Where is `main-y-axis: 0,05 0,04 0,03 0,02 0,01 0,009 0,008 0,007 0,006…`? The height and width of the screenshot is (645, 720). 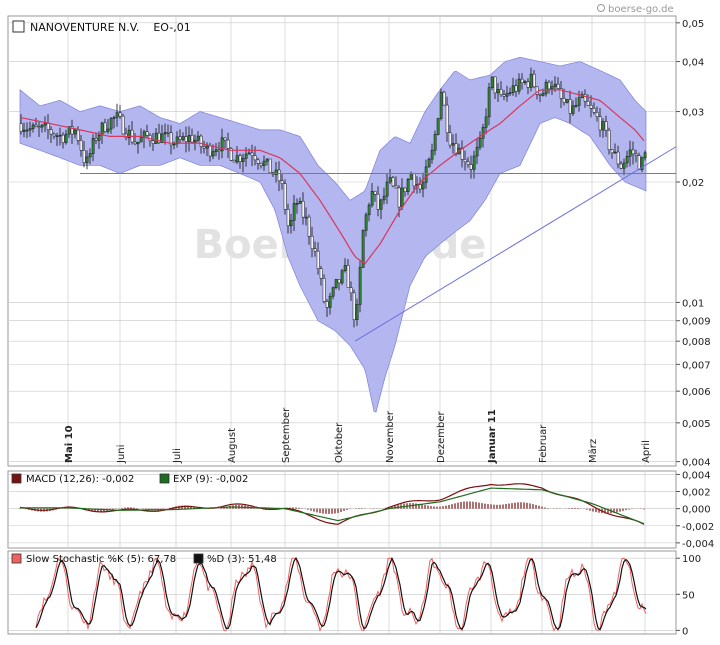
main-y-axis: 0,05 0,04 0,03 0,02 0,01 0,009 0,008 0,007 0,006… is located at coordinates (693, 244).